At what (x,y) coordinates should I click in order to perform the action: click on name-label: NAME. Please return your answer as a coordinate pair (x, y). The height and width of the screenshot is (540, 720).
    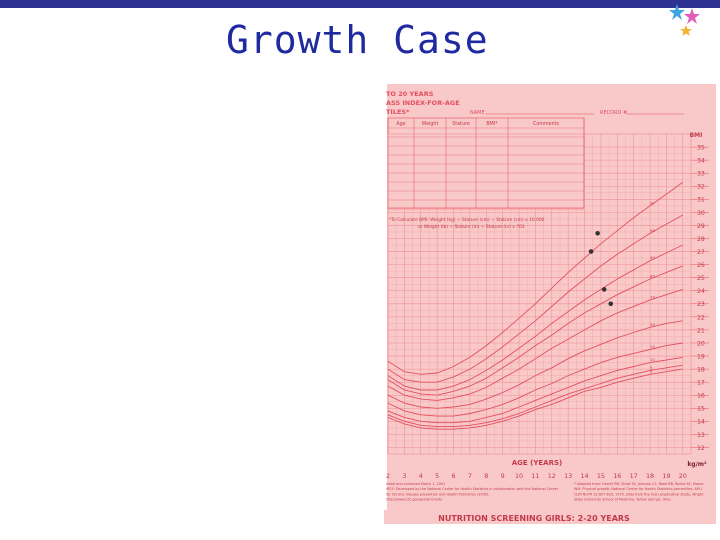
    Looking at the image, I should click on (477, 113).